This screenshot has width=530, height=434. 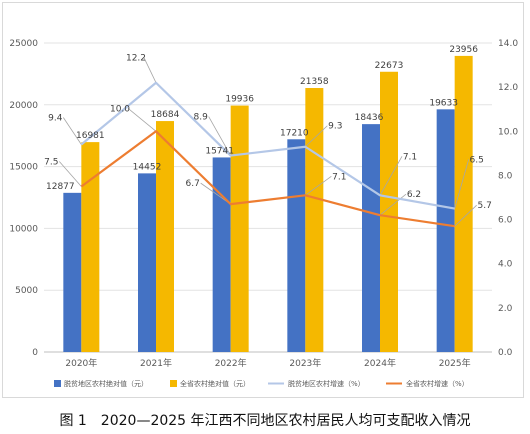 What do you see at coordinates (265, 421) in the screenshot?
I see `figure-caption: 图 1 2020—2025 年江西不同地区农村居民人均可支配收入情况` at bounding box center [265, 421].